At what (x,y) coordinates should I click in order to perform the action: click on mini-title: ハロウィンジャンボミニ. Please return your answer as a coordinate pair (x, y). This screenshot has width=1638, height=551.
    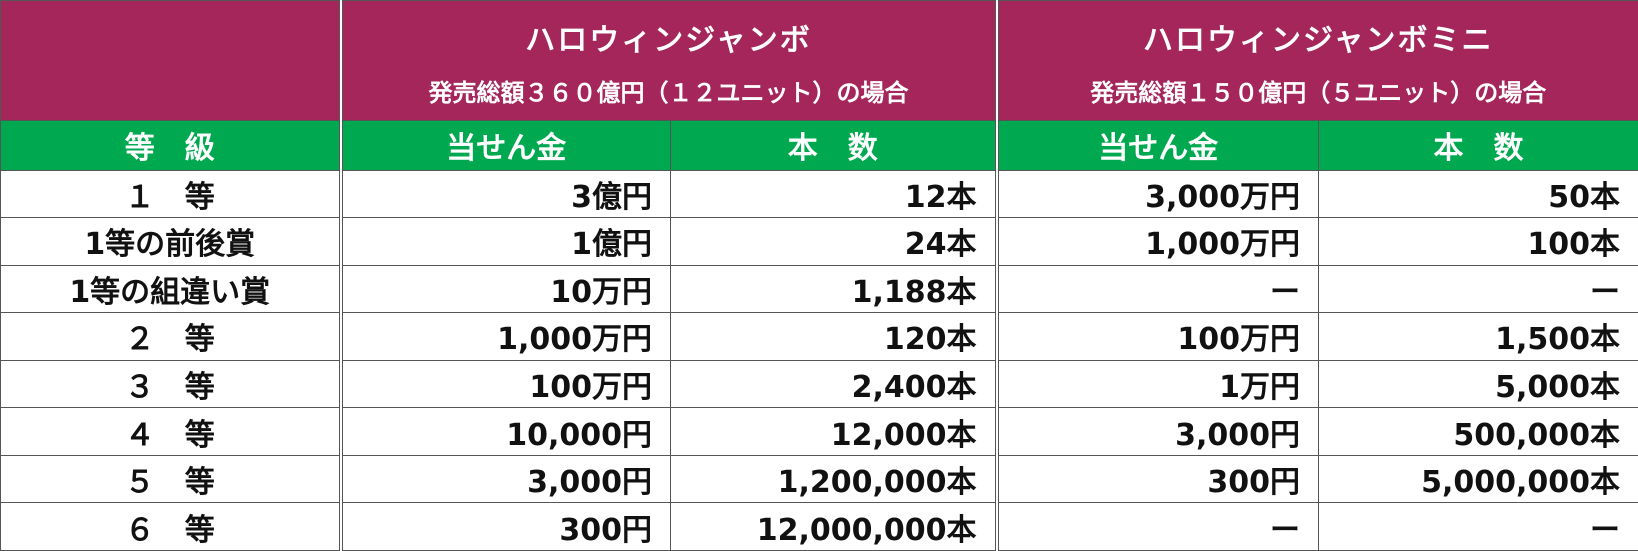
    Looking at the image, I should click on (1318, 40).